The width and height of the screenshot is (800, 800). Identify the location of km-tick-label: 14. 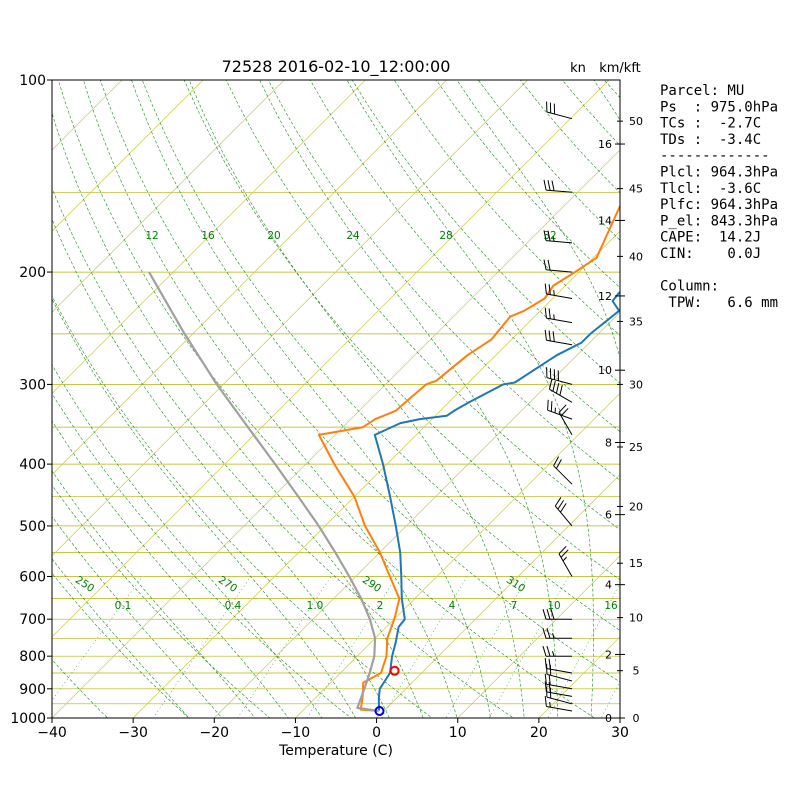
(605, 220).